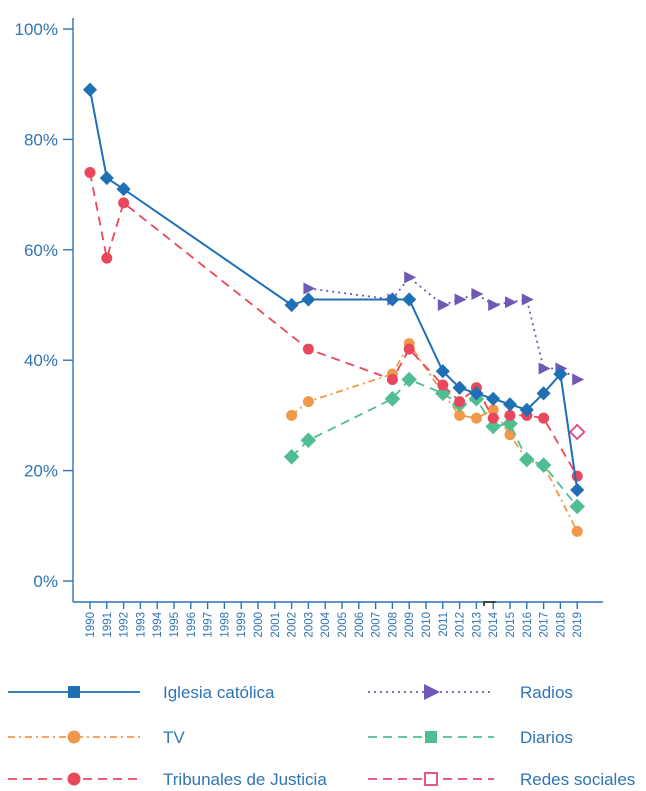 This screenshot has height=791, width=646. What do you see at coordinates (393, 625) in the screenshot?
I see `x-tick-label: 2008` at bounding box center [393, 625].